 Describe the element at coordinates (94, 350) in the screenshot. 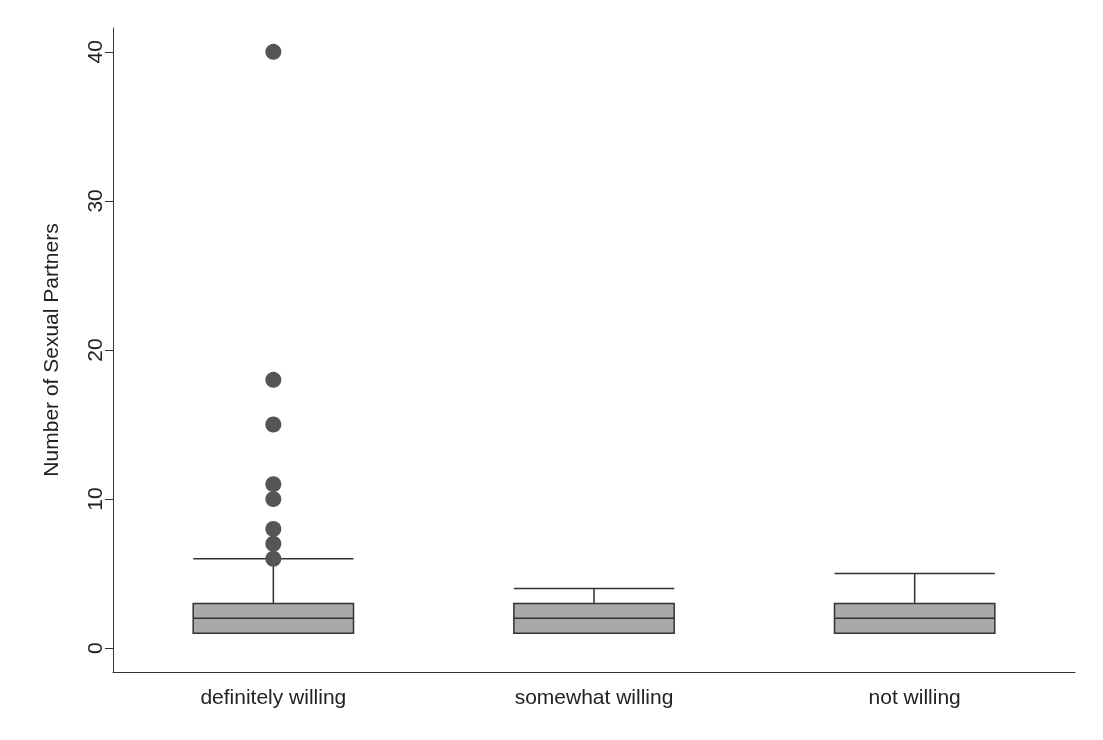

I see `y-tick-label: 20` at that location.